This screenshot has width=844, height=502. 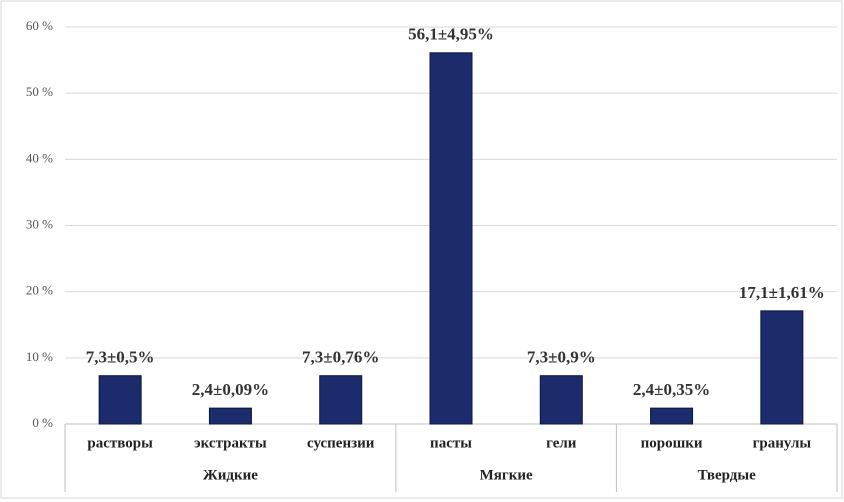 I want to click on group-label: Твердые, so click(x=727, y=475).